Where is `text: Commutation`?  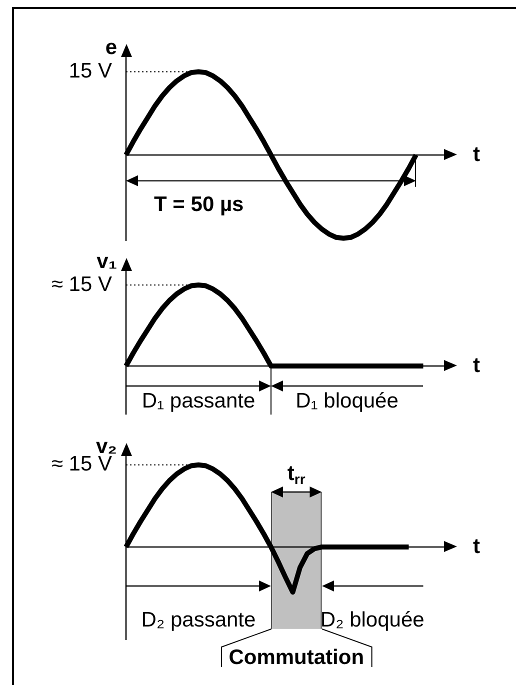 text: Commutation is located at coordinates (296, 658).